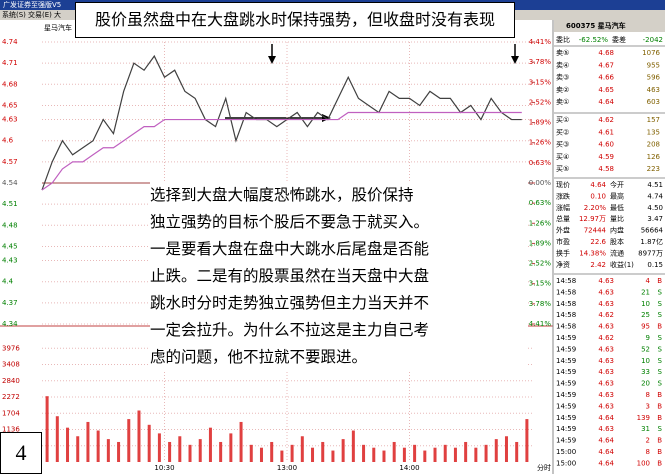 The width and height of the screenshot is (665, 474). What do you see at coordinates (562, 90) in the screenshot?
I see `level-label: 卖②` at bounding box center [562, 90].